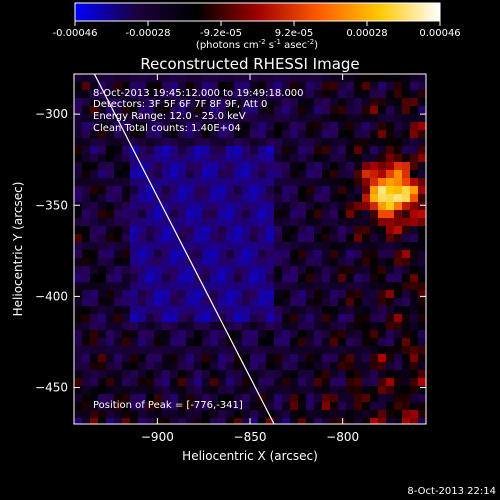  Describe the element at coordinates (250, 437) in the screenshot. I see `x-tick-label: −850` at that location.